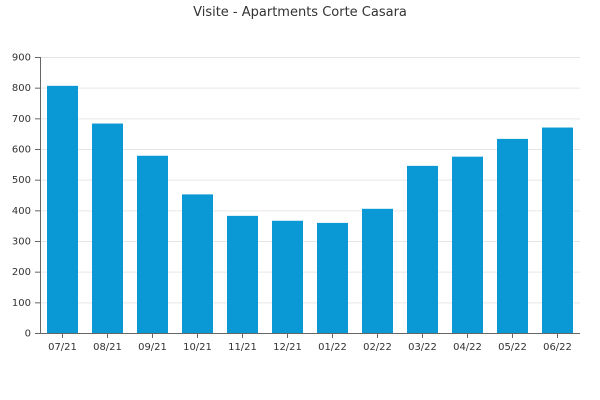 The width and height of the screenshot is (600, 400). Describe the element at coordinates (287, 347) in the screenshot. I see `x-tick-label: 12/21` at that location.